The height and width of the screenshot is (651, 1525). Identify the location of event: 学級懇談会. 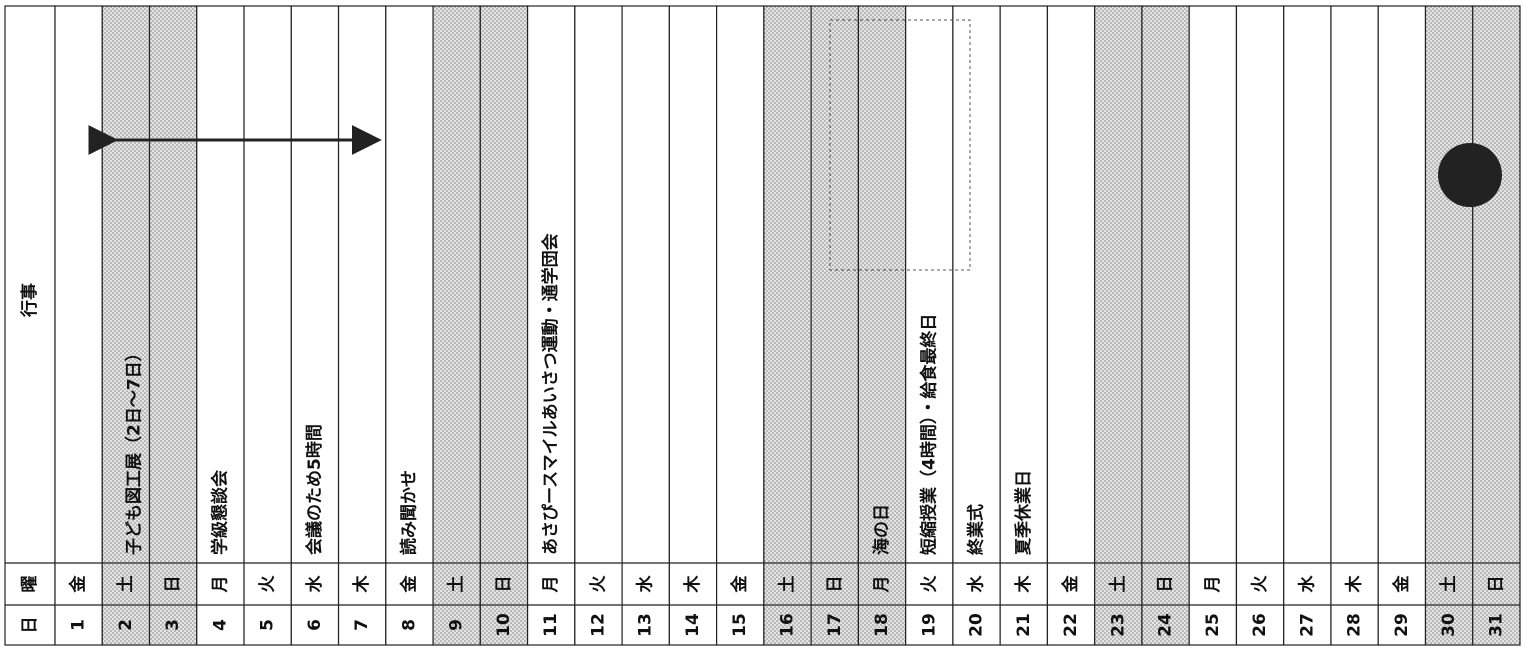
(219, 512).